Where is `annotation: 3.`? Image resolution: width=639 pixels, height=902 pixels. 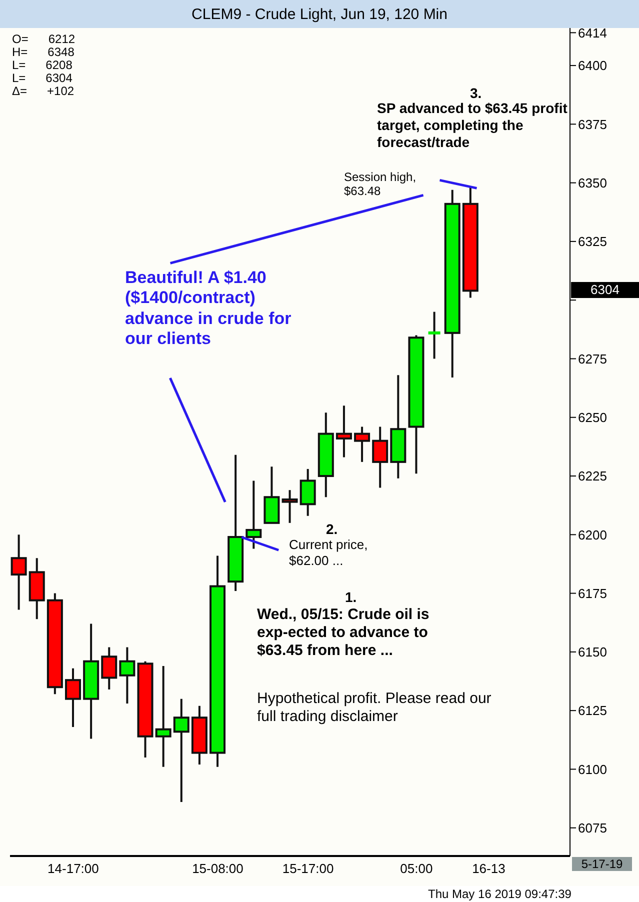 annotation: 3. is located at coordinates (476, 93).